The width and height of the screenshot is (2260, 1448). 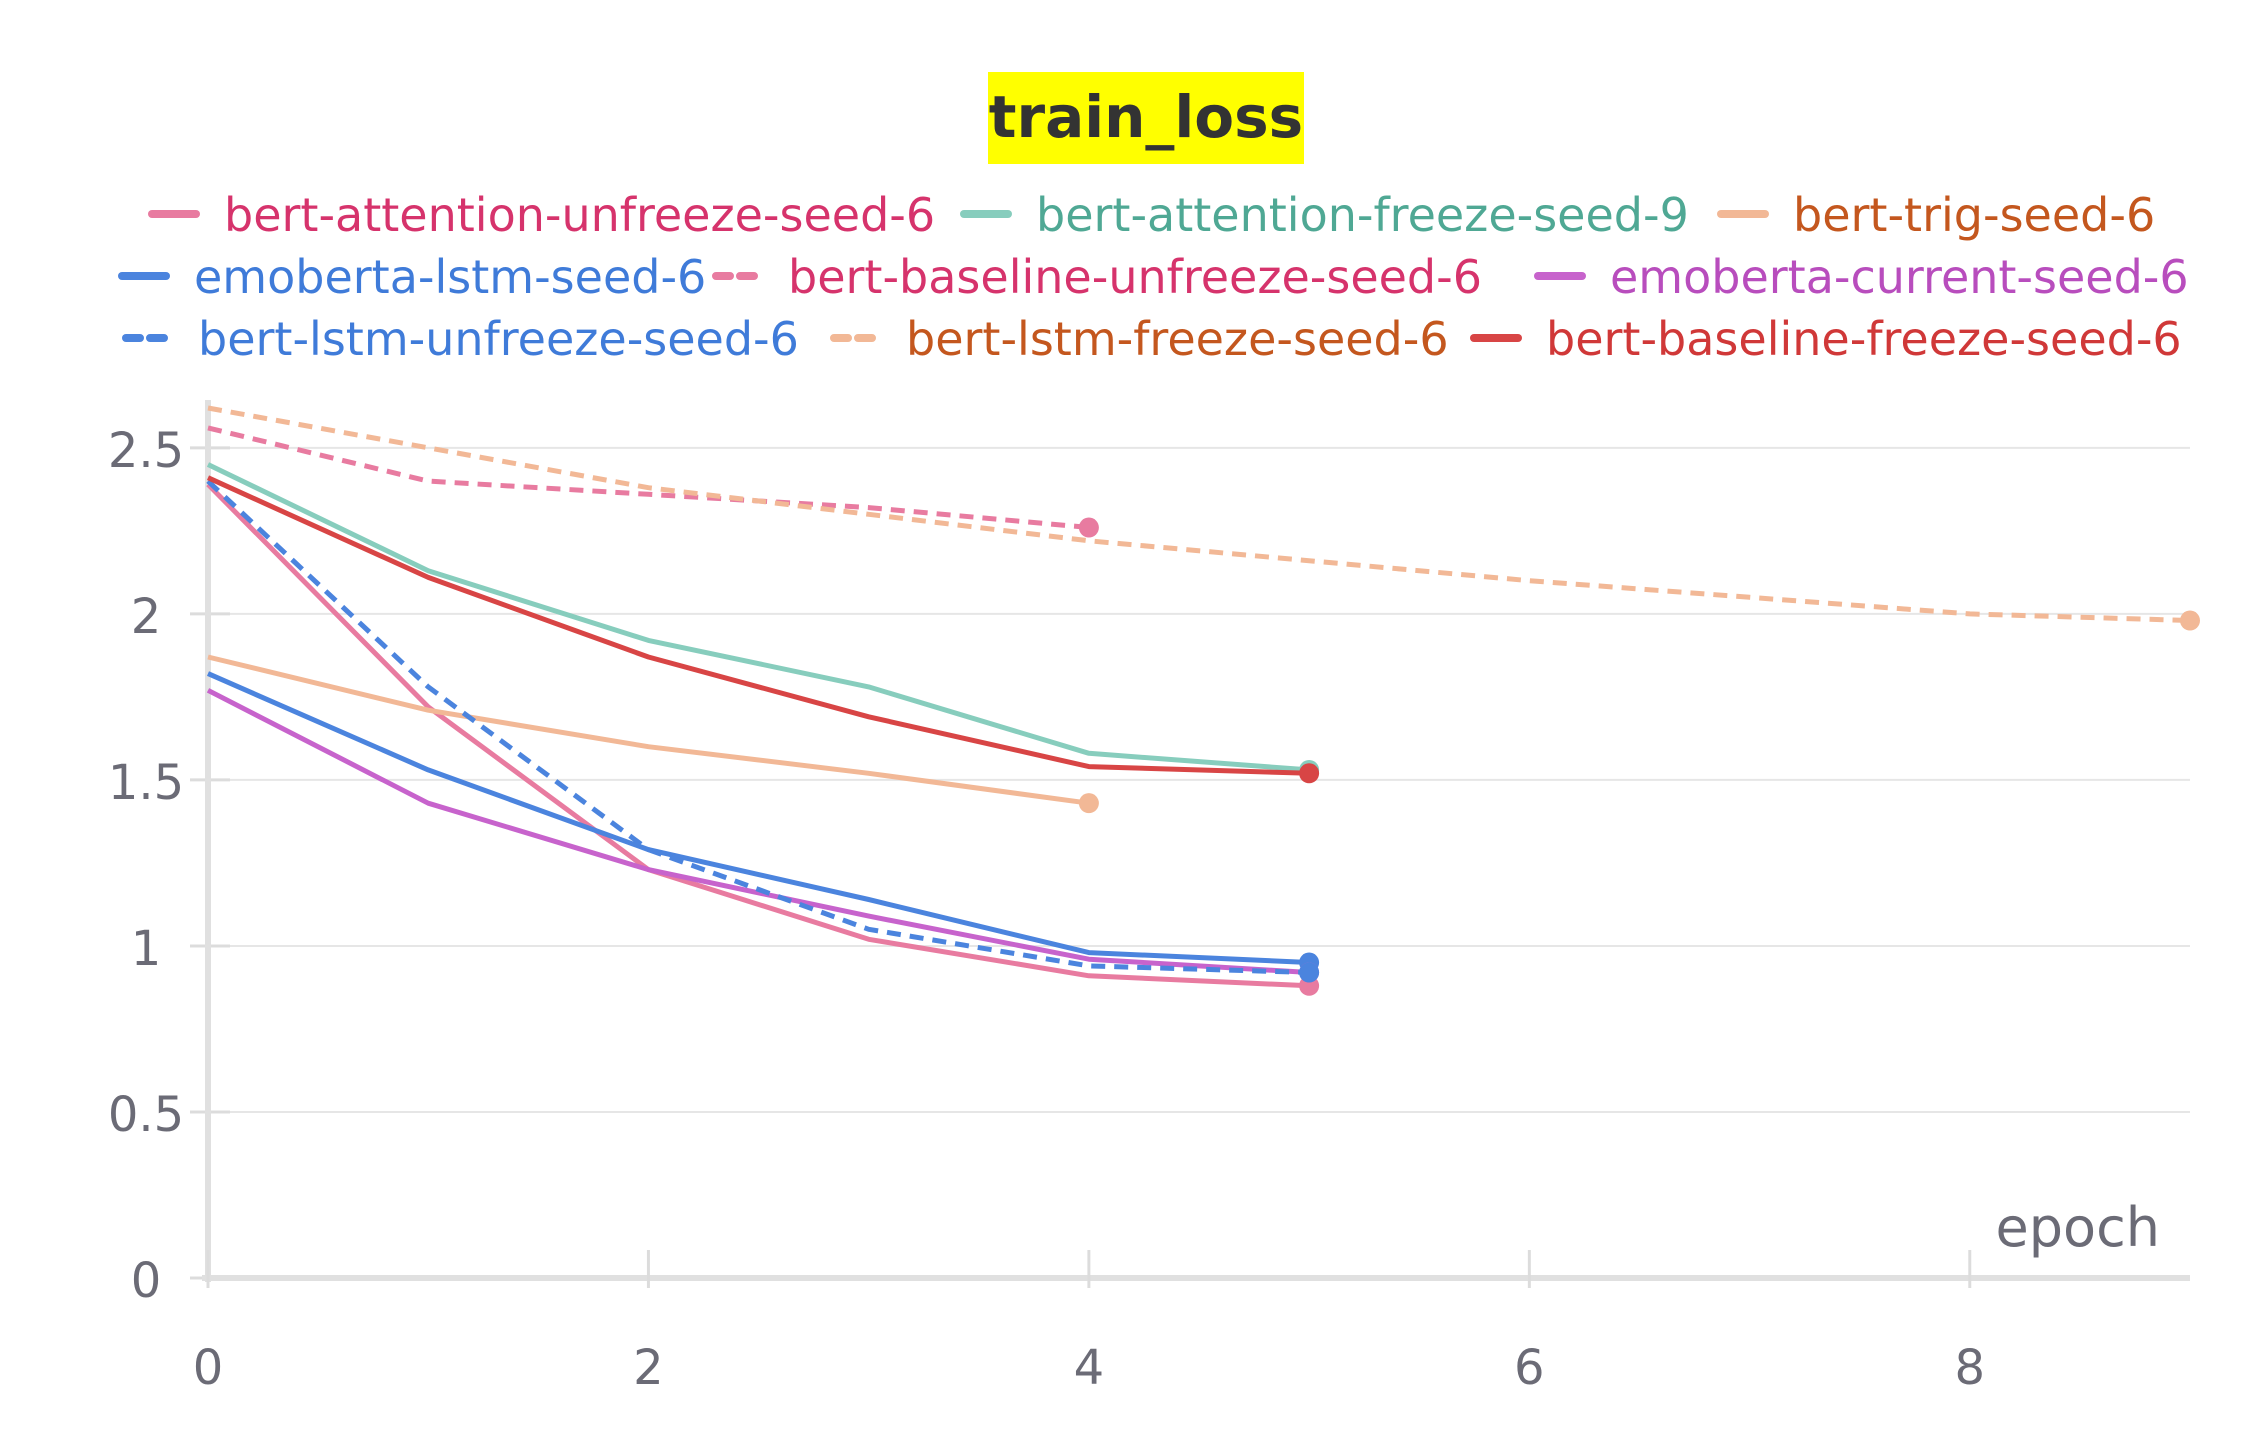 I want to click on x-tick-label: 4, so click(x=1089, y=1368).